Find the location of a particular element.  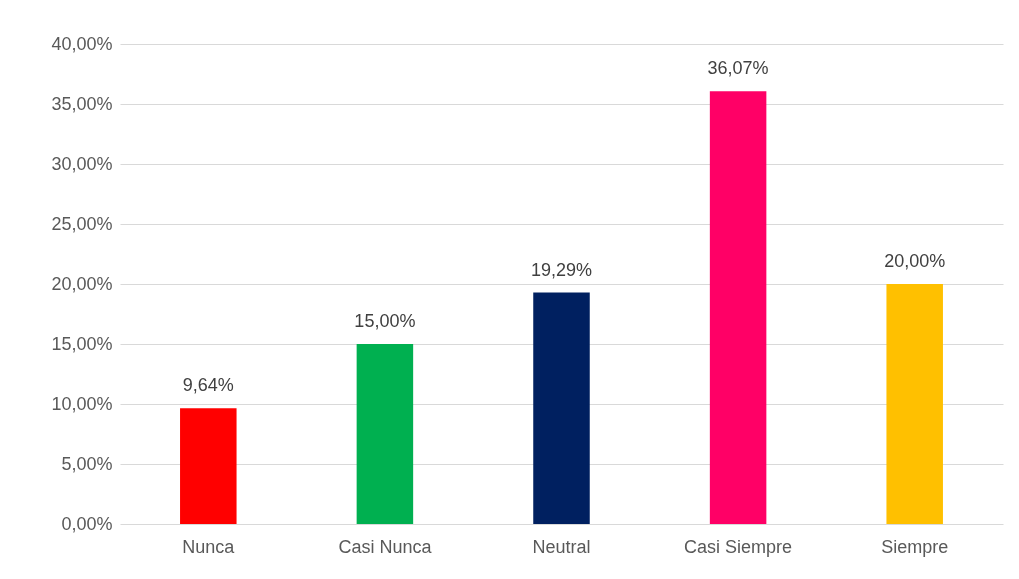

y-tick-label: 20,00% is located at coordinates (82, 283).